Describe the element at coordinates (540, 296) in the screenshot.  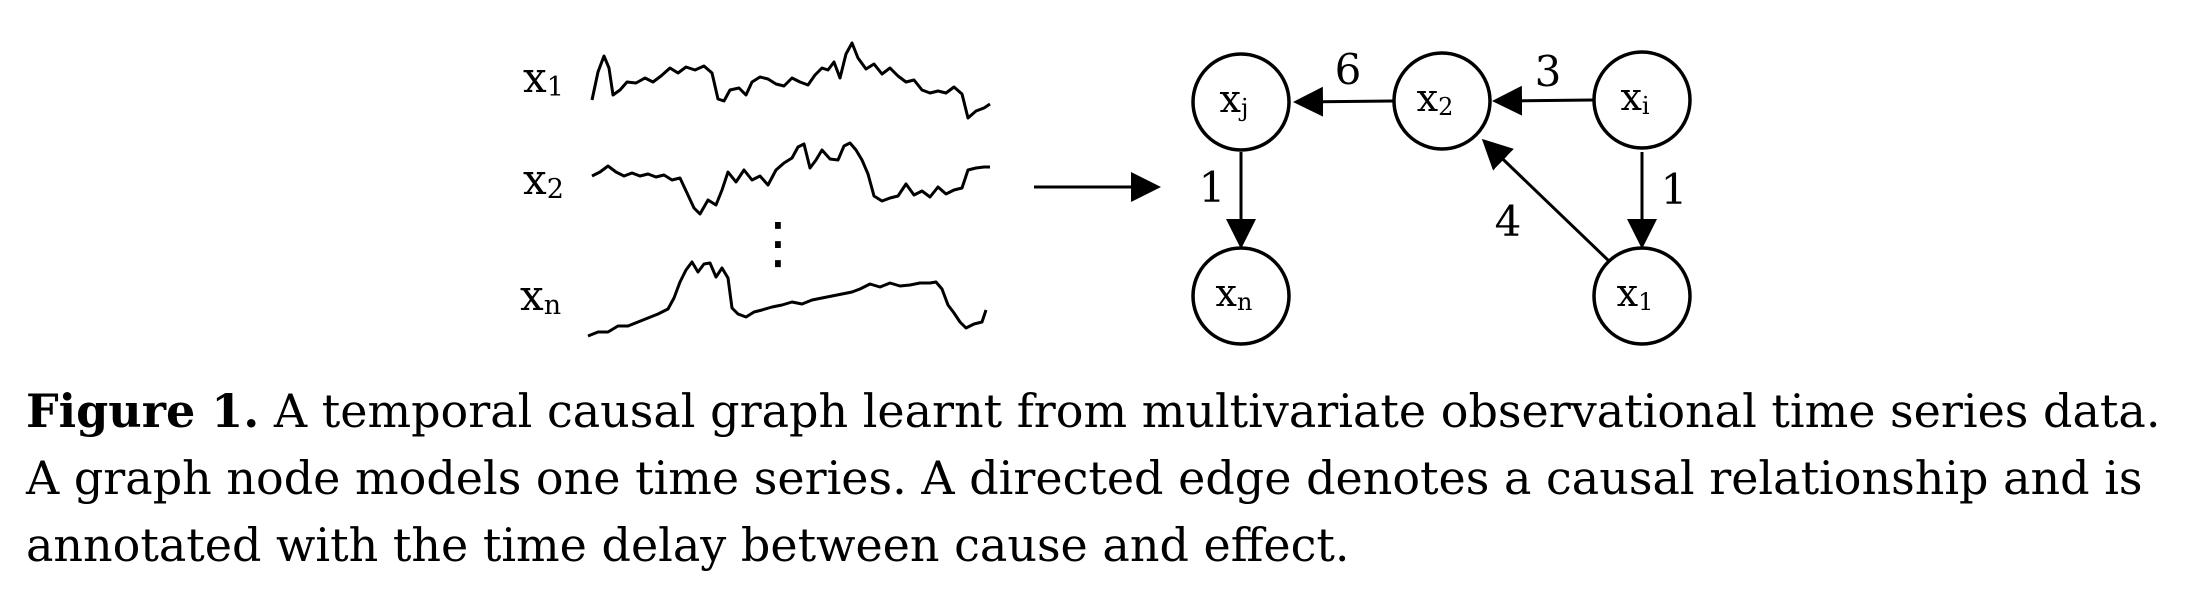
I see `series-label-xn: xn` at that location.